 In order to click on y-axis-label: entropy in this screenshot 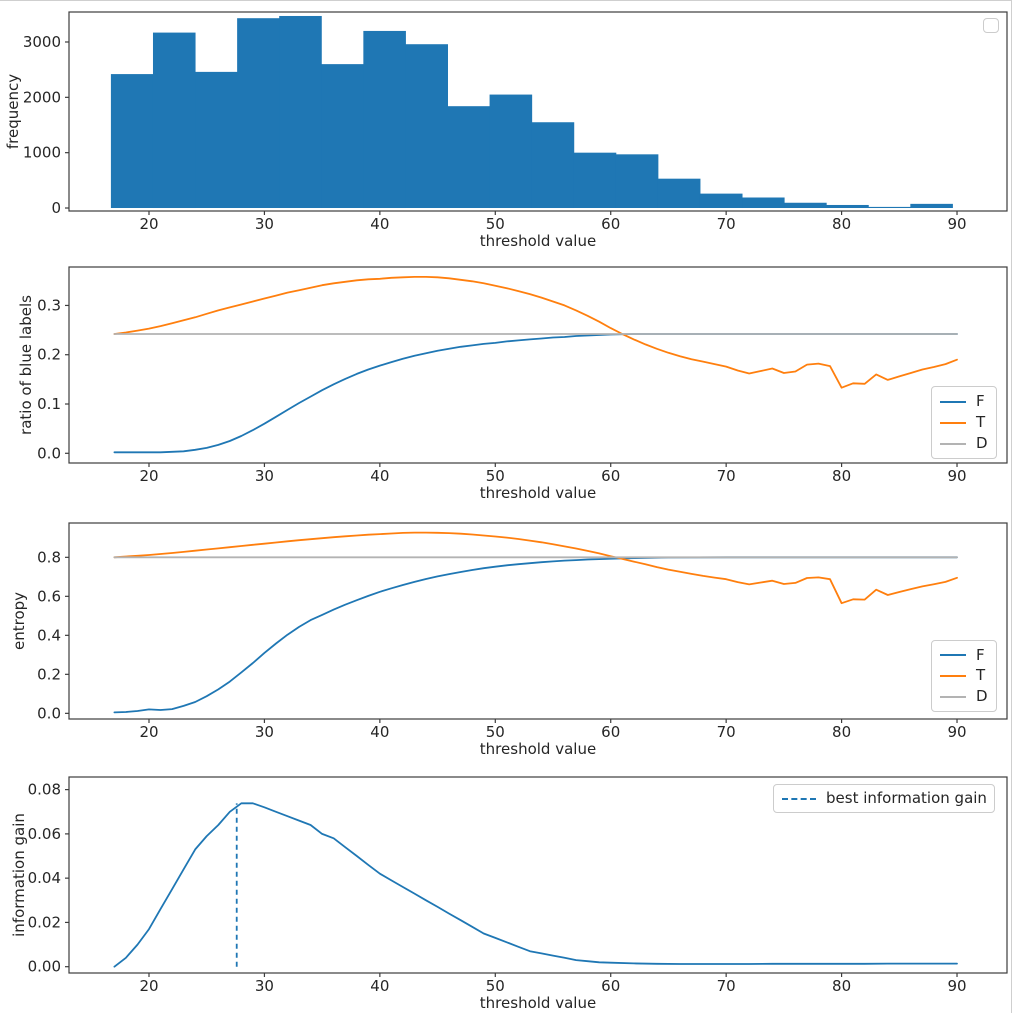, I will do `click(19, 621)`.